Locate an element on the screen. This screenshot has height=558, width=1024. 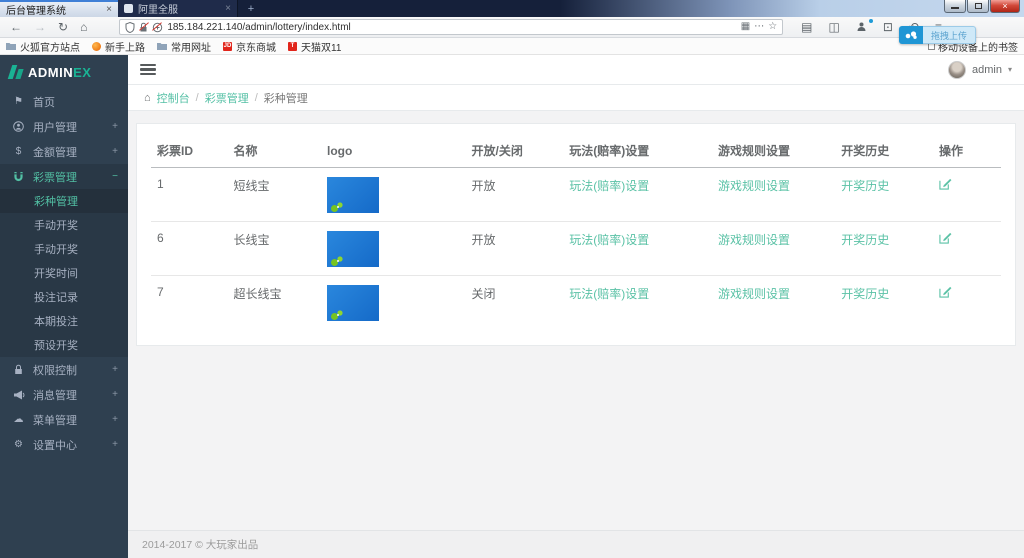
sidebar-toggle-icon is located at coordinates (148, 69).